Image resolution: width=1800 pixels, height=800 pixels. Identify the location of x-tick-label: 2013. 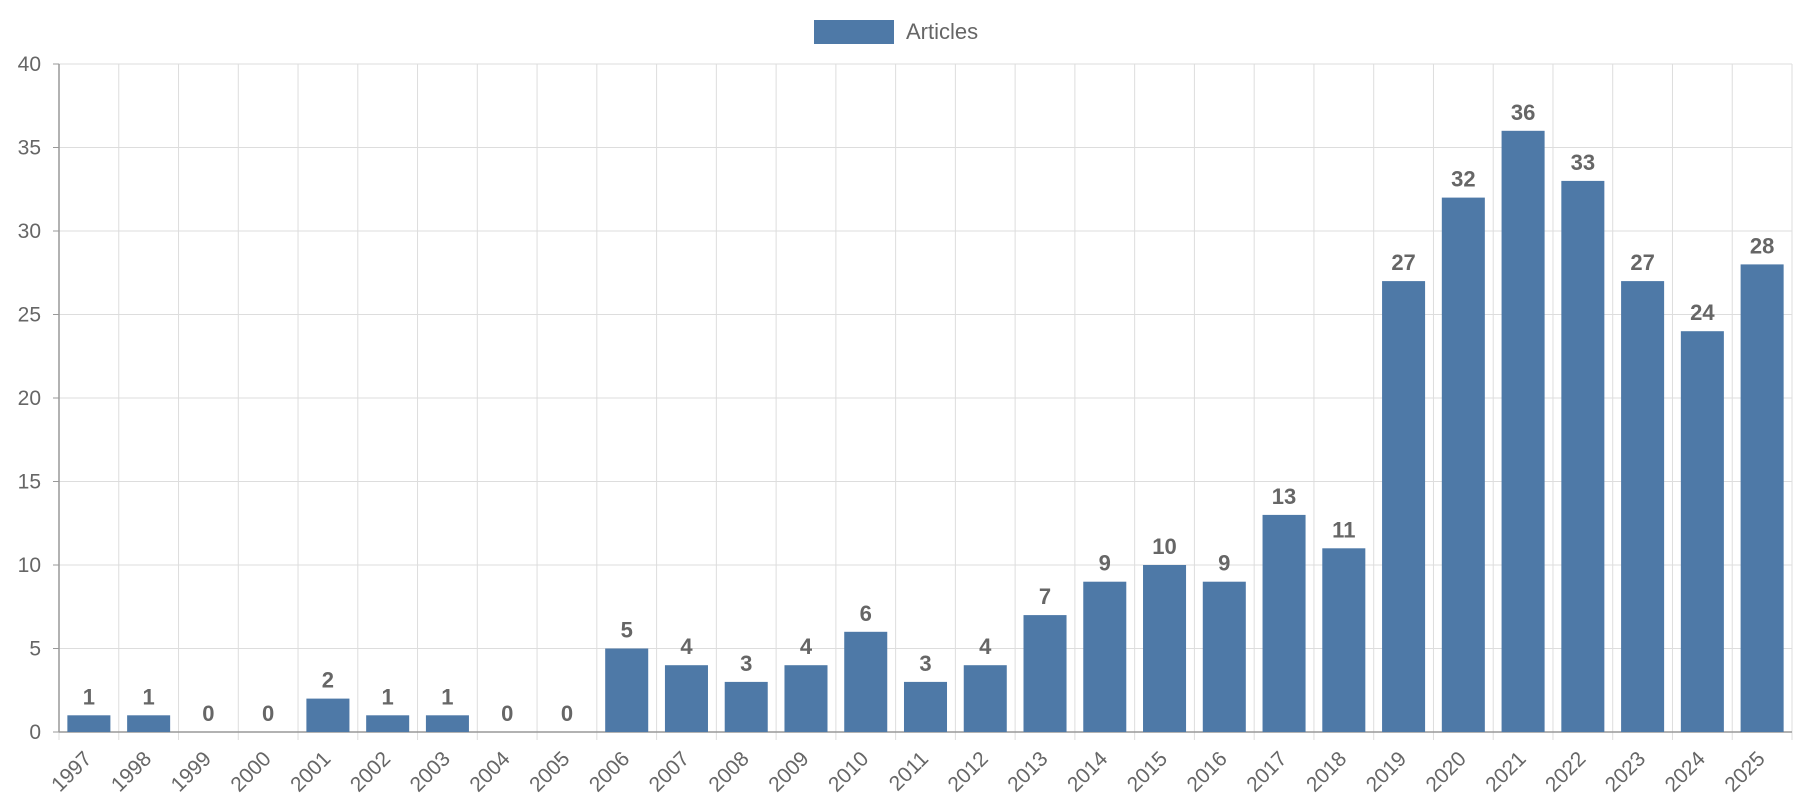
(1027, 771).